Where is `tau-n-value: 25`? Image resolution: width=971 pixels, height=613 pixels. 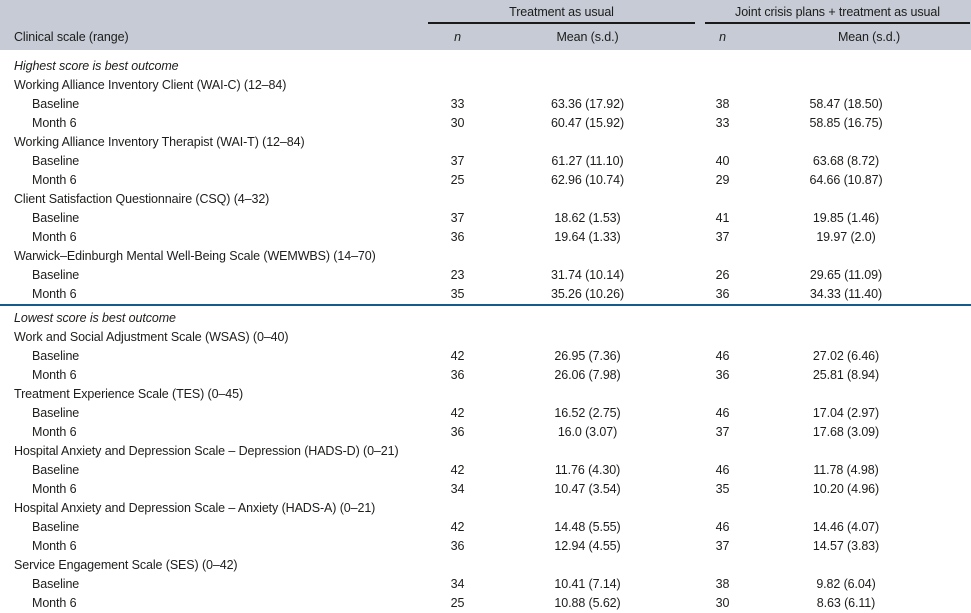 tau-n-value: 25 is located at coordinates (457, 602).